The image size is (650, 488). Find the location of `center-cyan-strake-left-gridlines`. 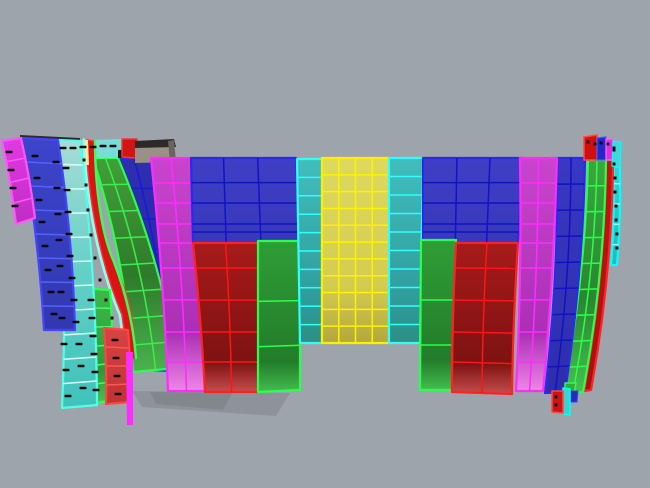

center-cyan-strake-left-gridlines is located at coordinates (309, 251).